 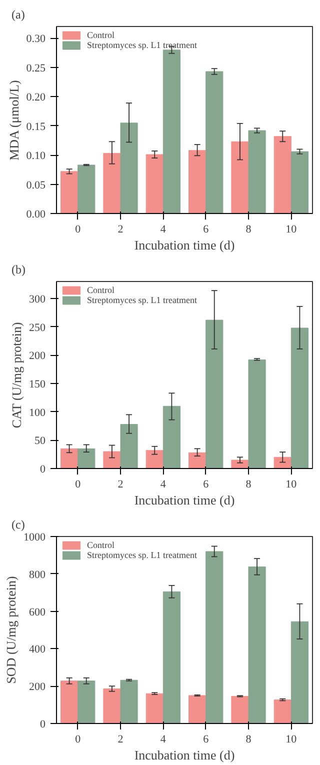 I want to click on y-tick-label: 0.10, so click(x=36, y=156).